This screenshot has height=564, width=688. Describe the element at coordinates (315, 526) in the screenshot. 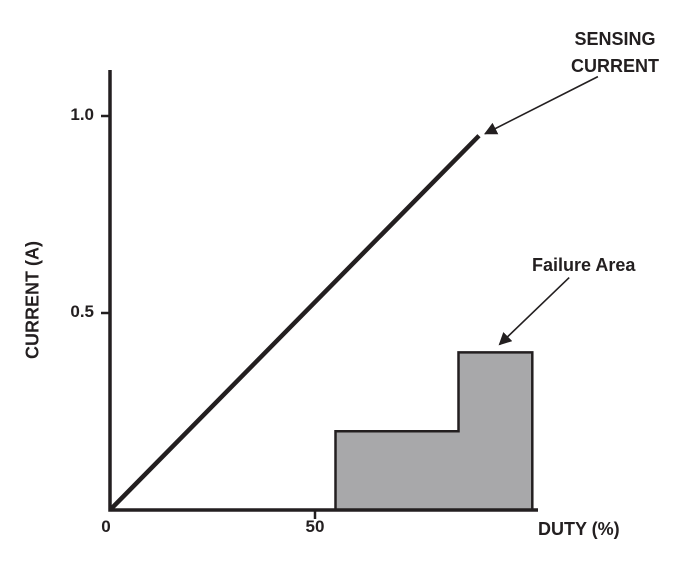

I see `x-tick-label-50: 50` at that location.